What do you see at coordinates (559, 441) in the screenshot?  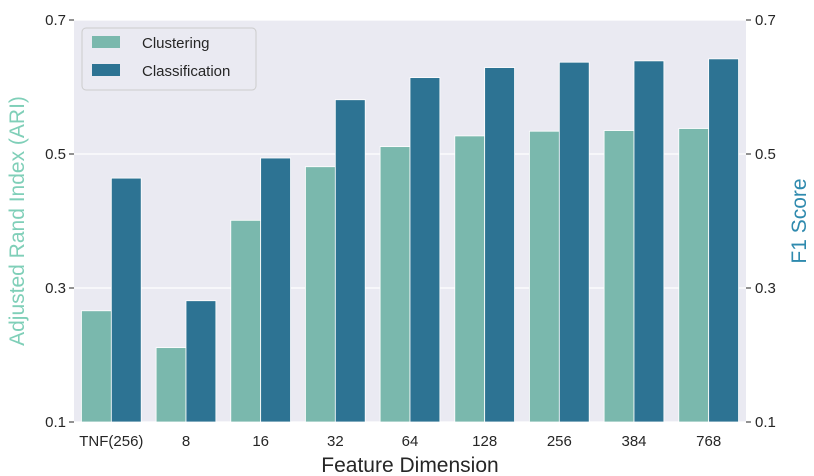 I see `x-tick-label: 256` at bounding box center [559, 441].